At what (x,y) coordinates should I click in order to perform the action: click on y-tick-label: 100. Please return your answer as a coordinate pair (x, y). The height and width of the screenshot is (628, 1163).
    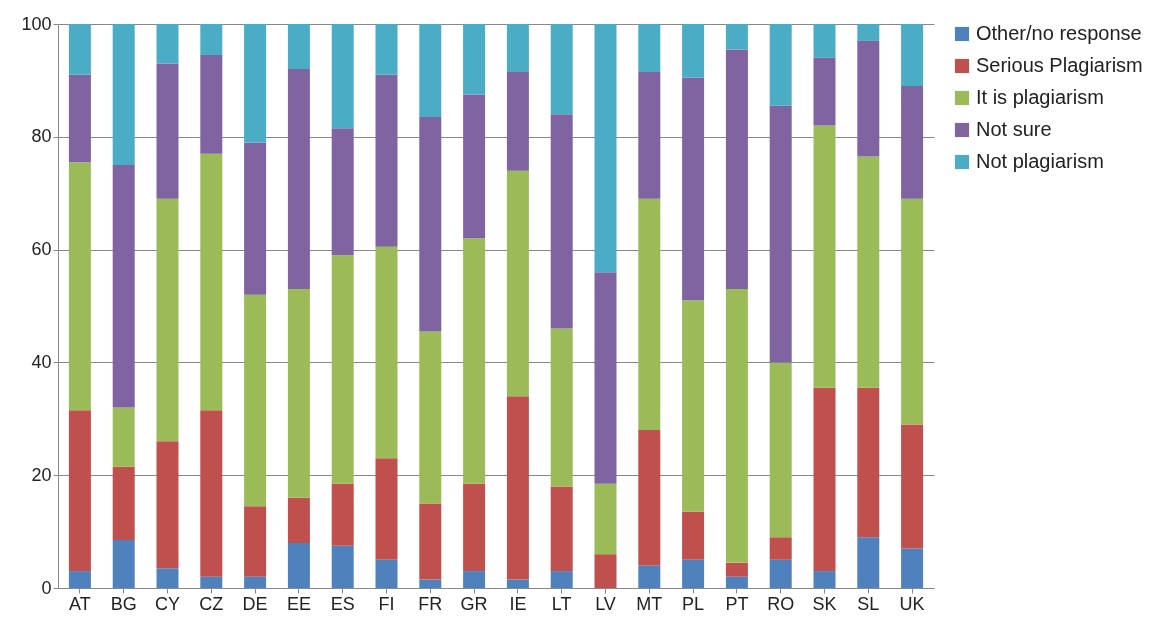
    Looking at the image, I should click on (36, 23).